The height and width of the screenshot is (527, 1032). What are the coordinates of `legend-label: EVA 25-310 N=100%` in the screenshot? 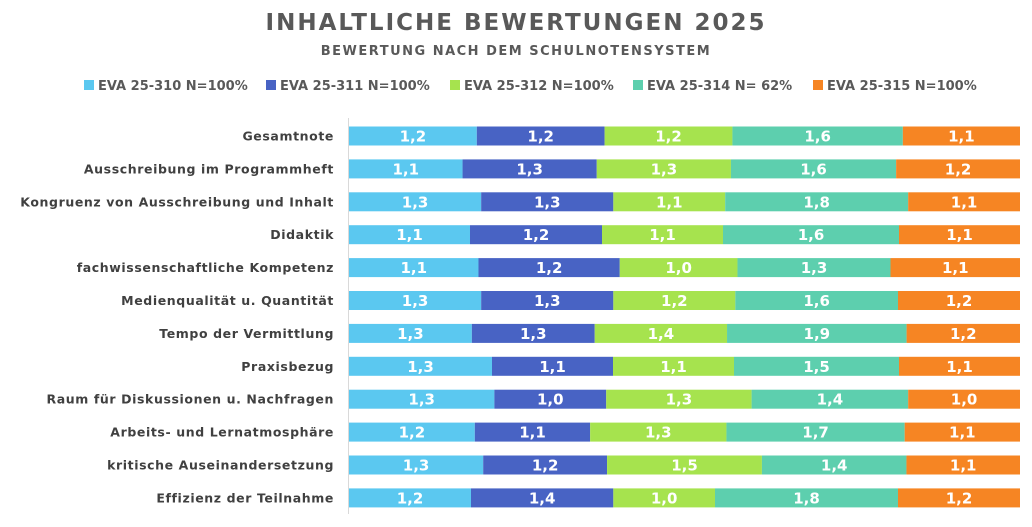 It's located at (173, 86).